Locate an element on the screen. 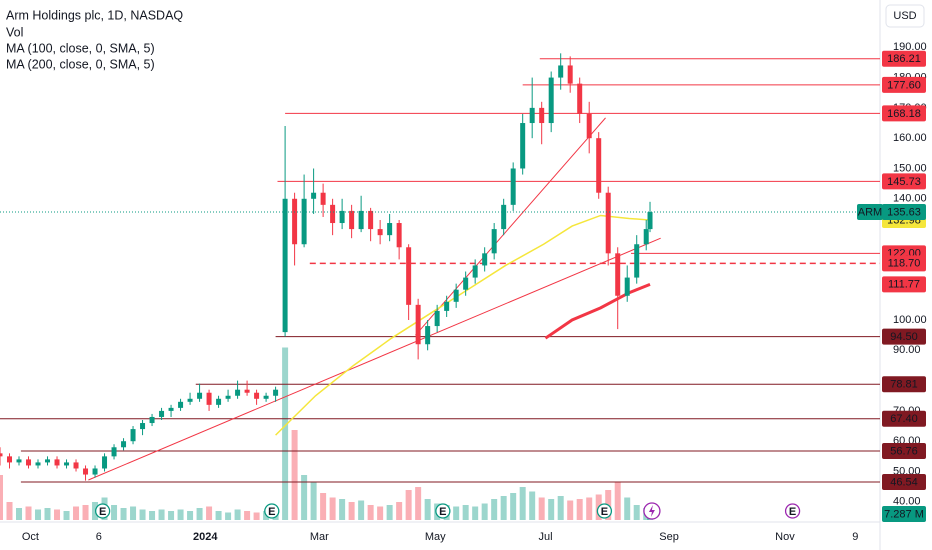 The image size is (932, 550). price-tag-label: 122.00 is located at coordinates (904, 254).